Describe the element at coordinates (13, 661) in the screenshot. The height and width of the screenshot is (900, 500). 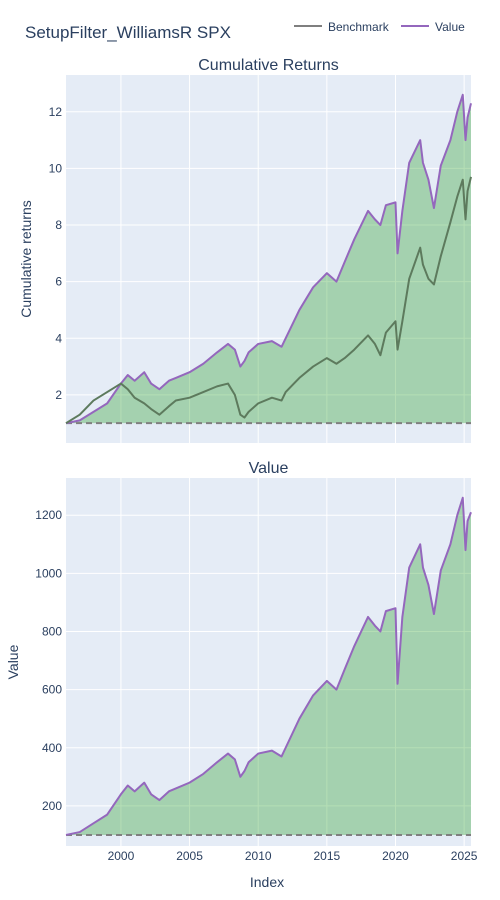
I see `y-axis-title: Value` at that location.